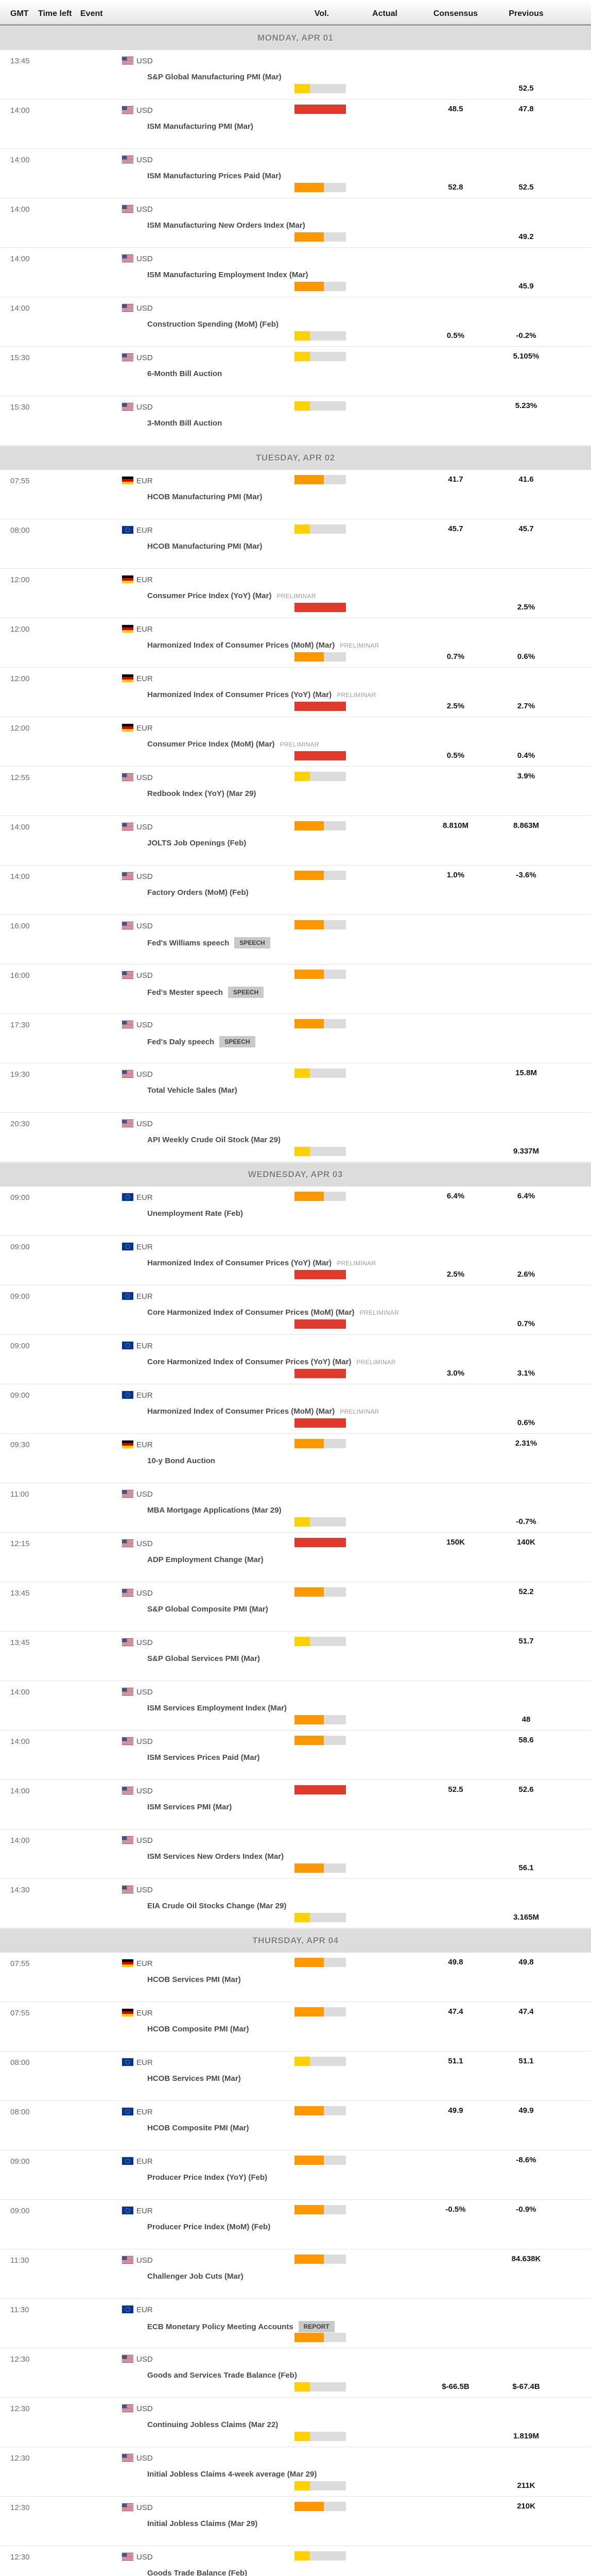 This screenshot has width=591, height=2576. Describe the element at coordinates (200, 127) in the screenshot. I see `event-name: ISM Manufacturing PMI (Mar)` at that location.